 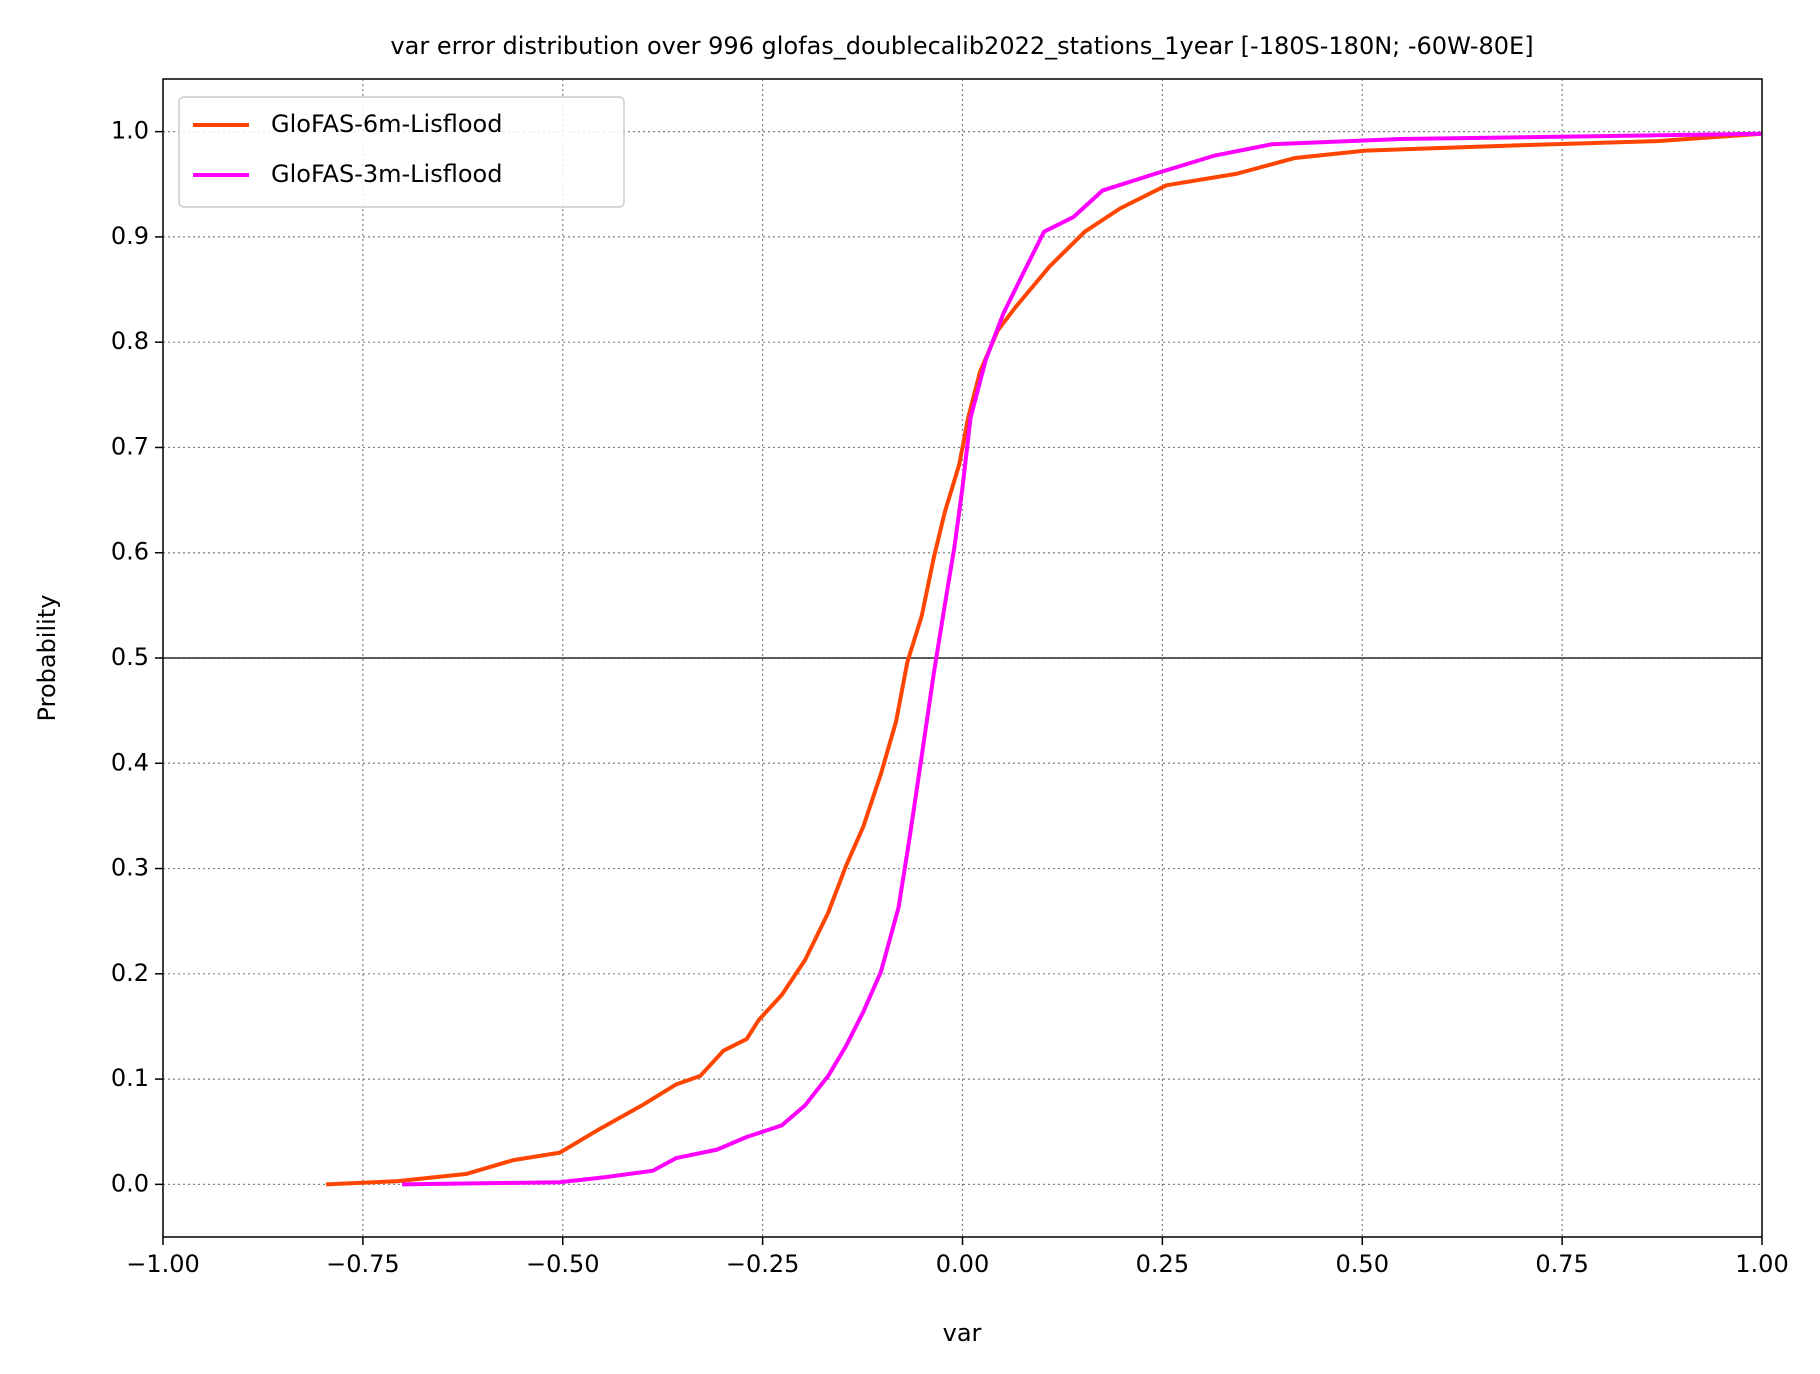 I want to click on y-tick-label: 0.5, so click(x=130, y=657).